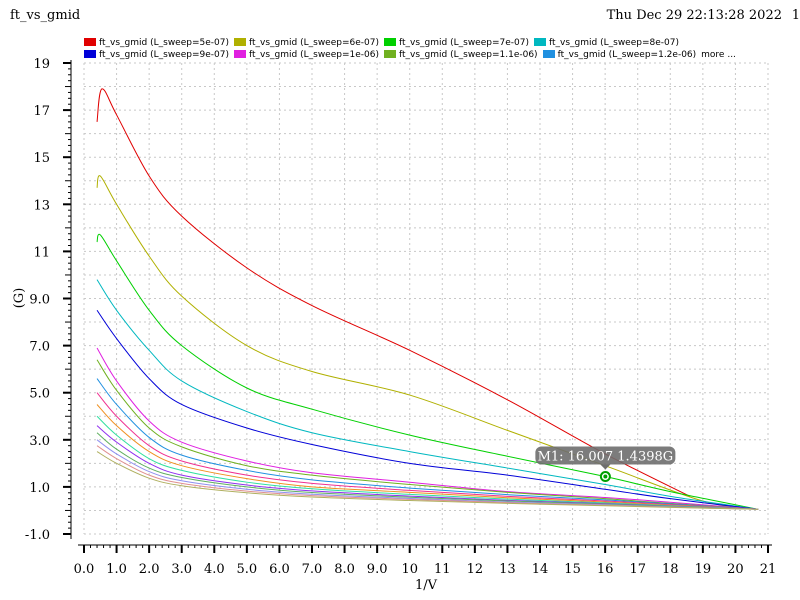  What do you see at coordinates (540, 569) in the screenshot?
I see `x-tick-label: 14` at bounding box center [540, 569].